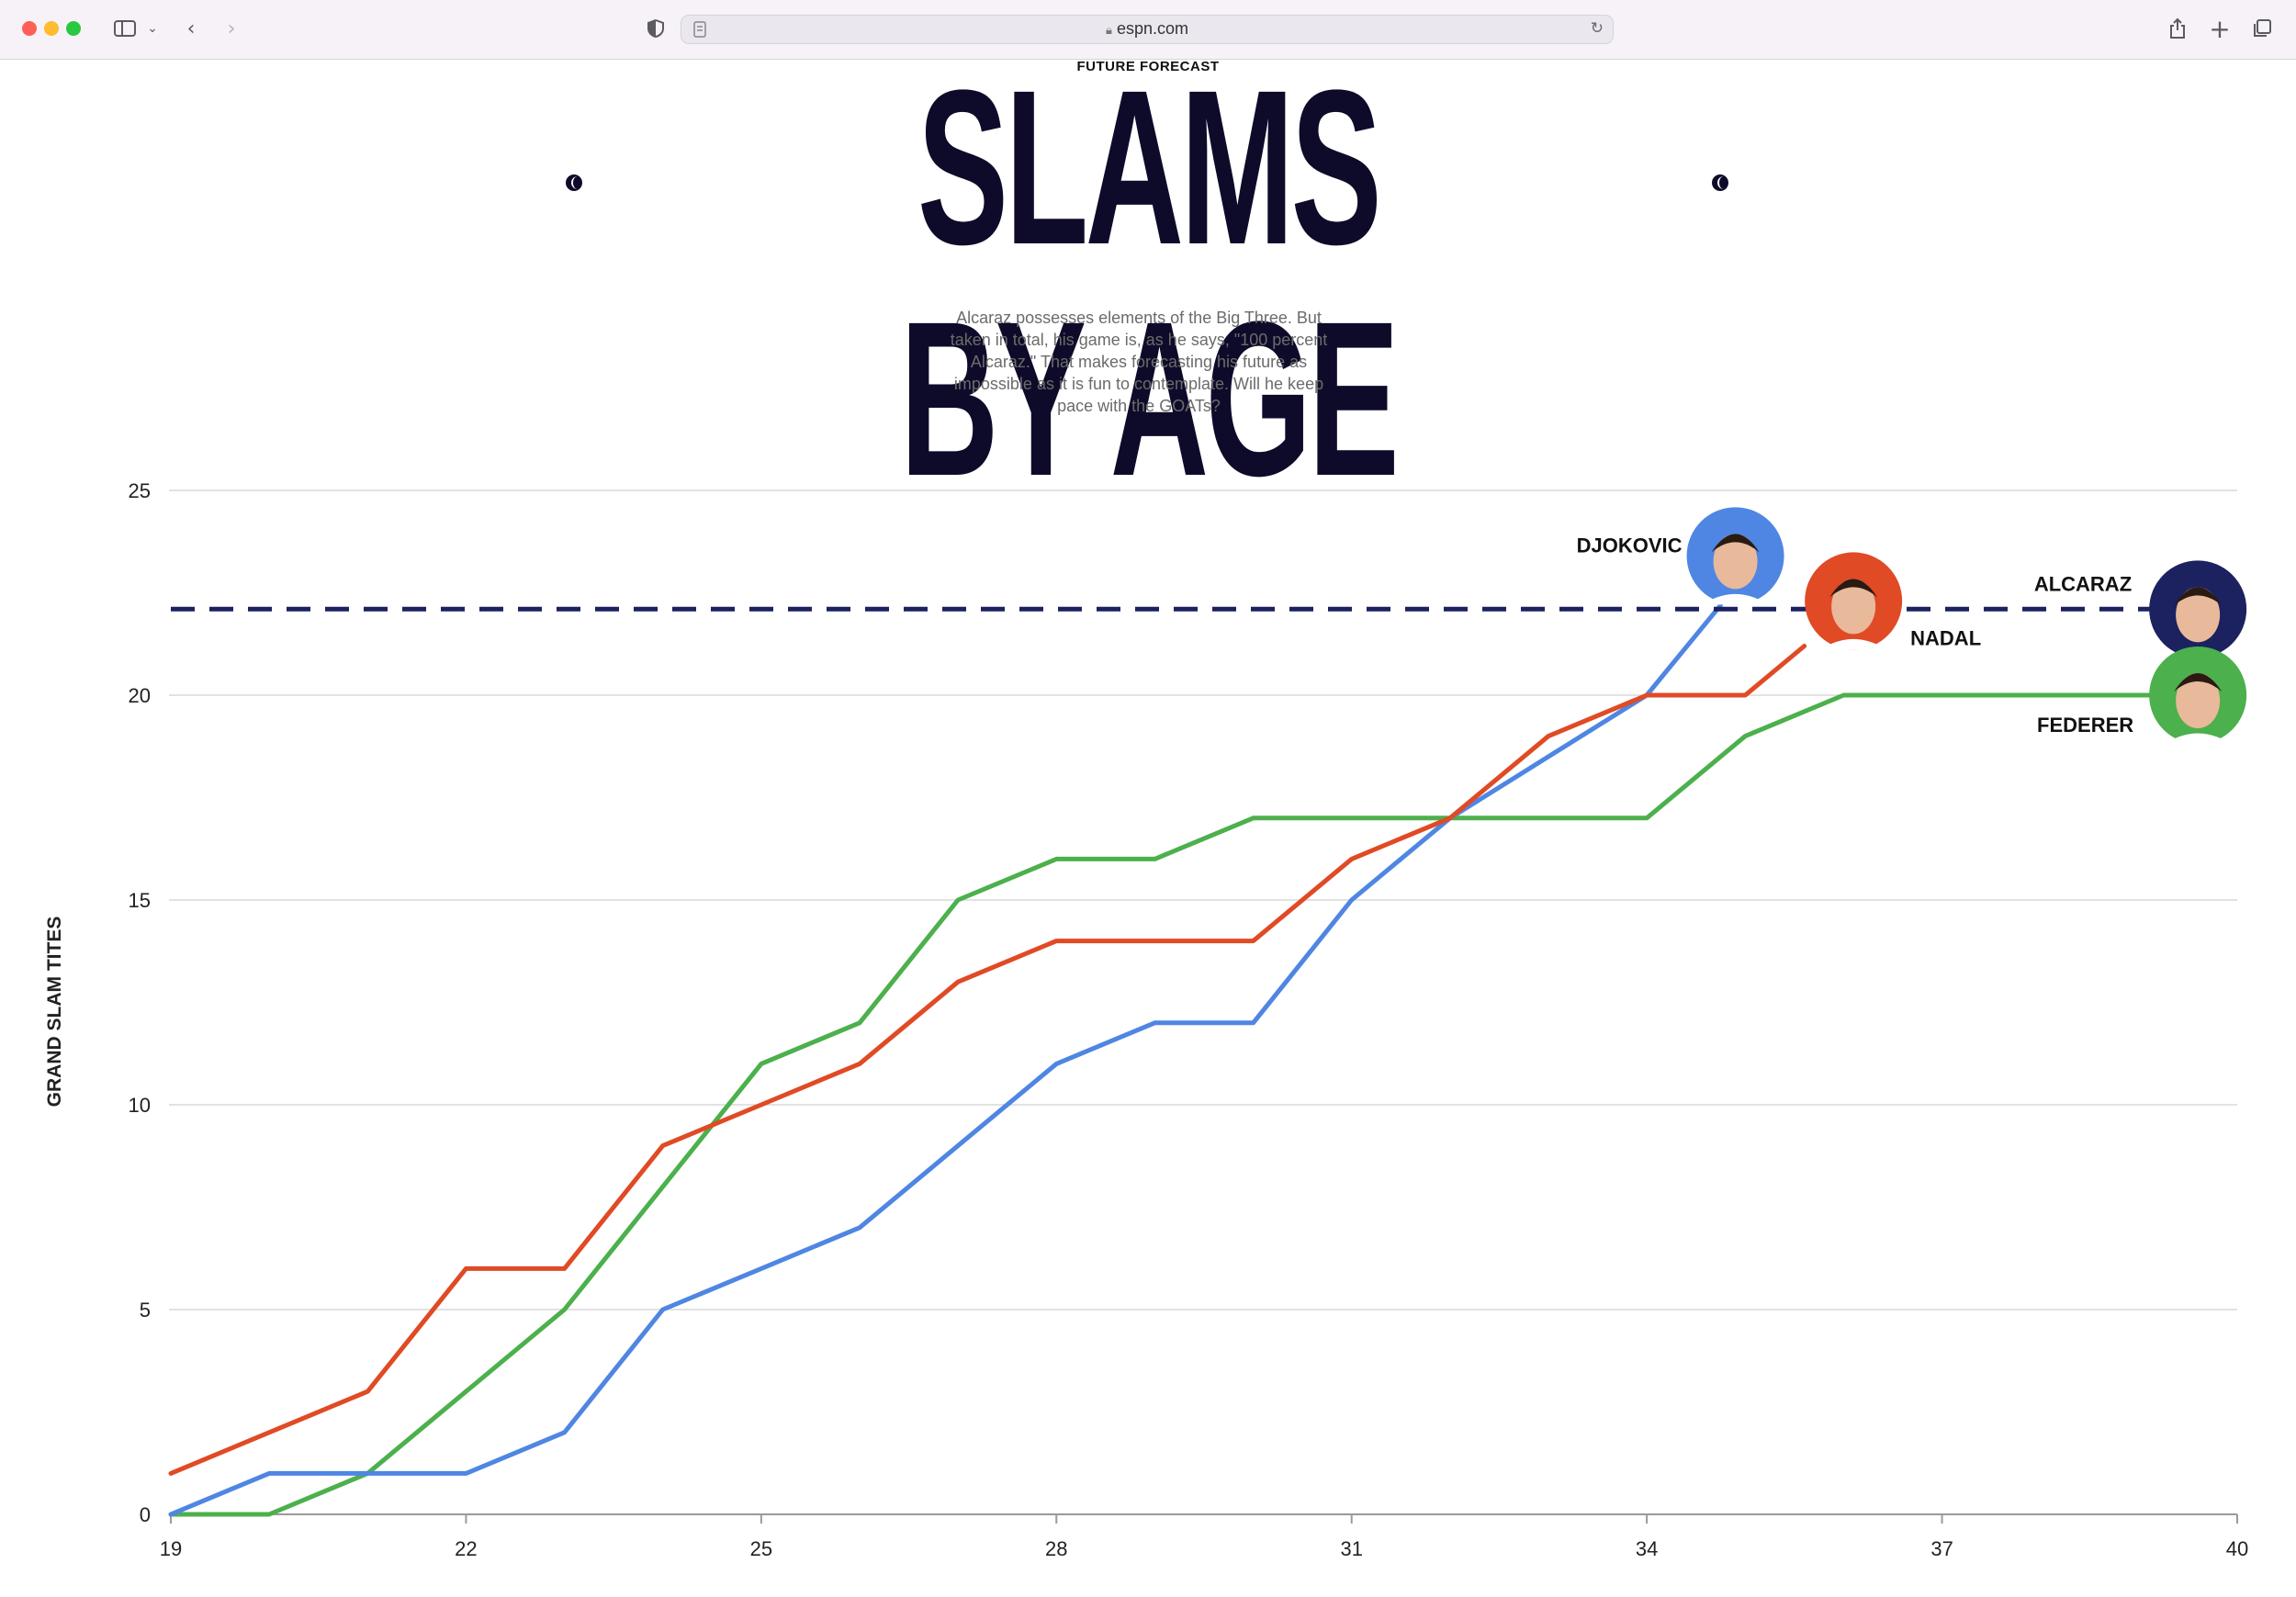 This screenshot has height=1597, width=2296. What do you see at coordinates (1853, 588) in the screenshot?
I see `hair-nadal` at bounding box center [1853, 588].